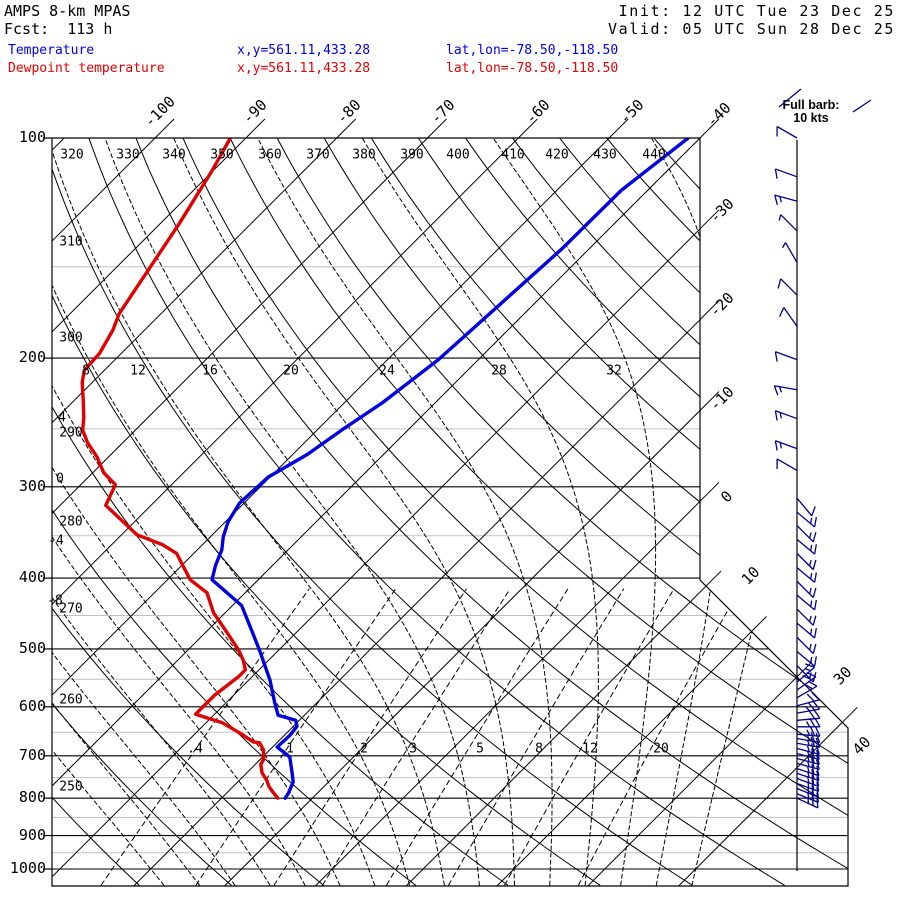 This screenshot has height=900, width=900. I want to click on dry-adiabat-label: 430, so click(605, 155).